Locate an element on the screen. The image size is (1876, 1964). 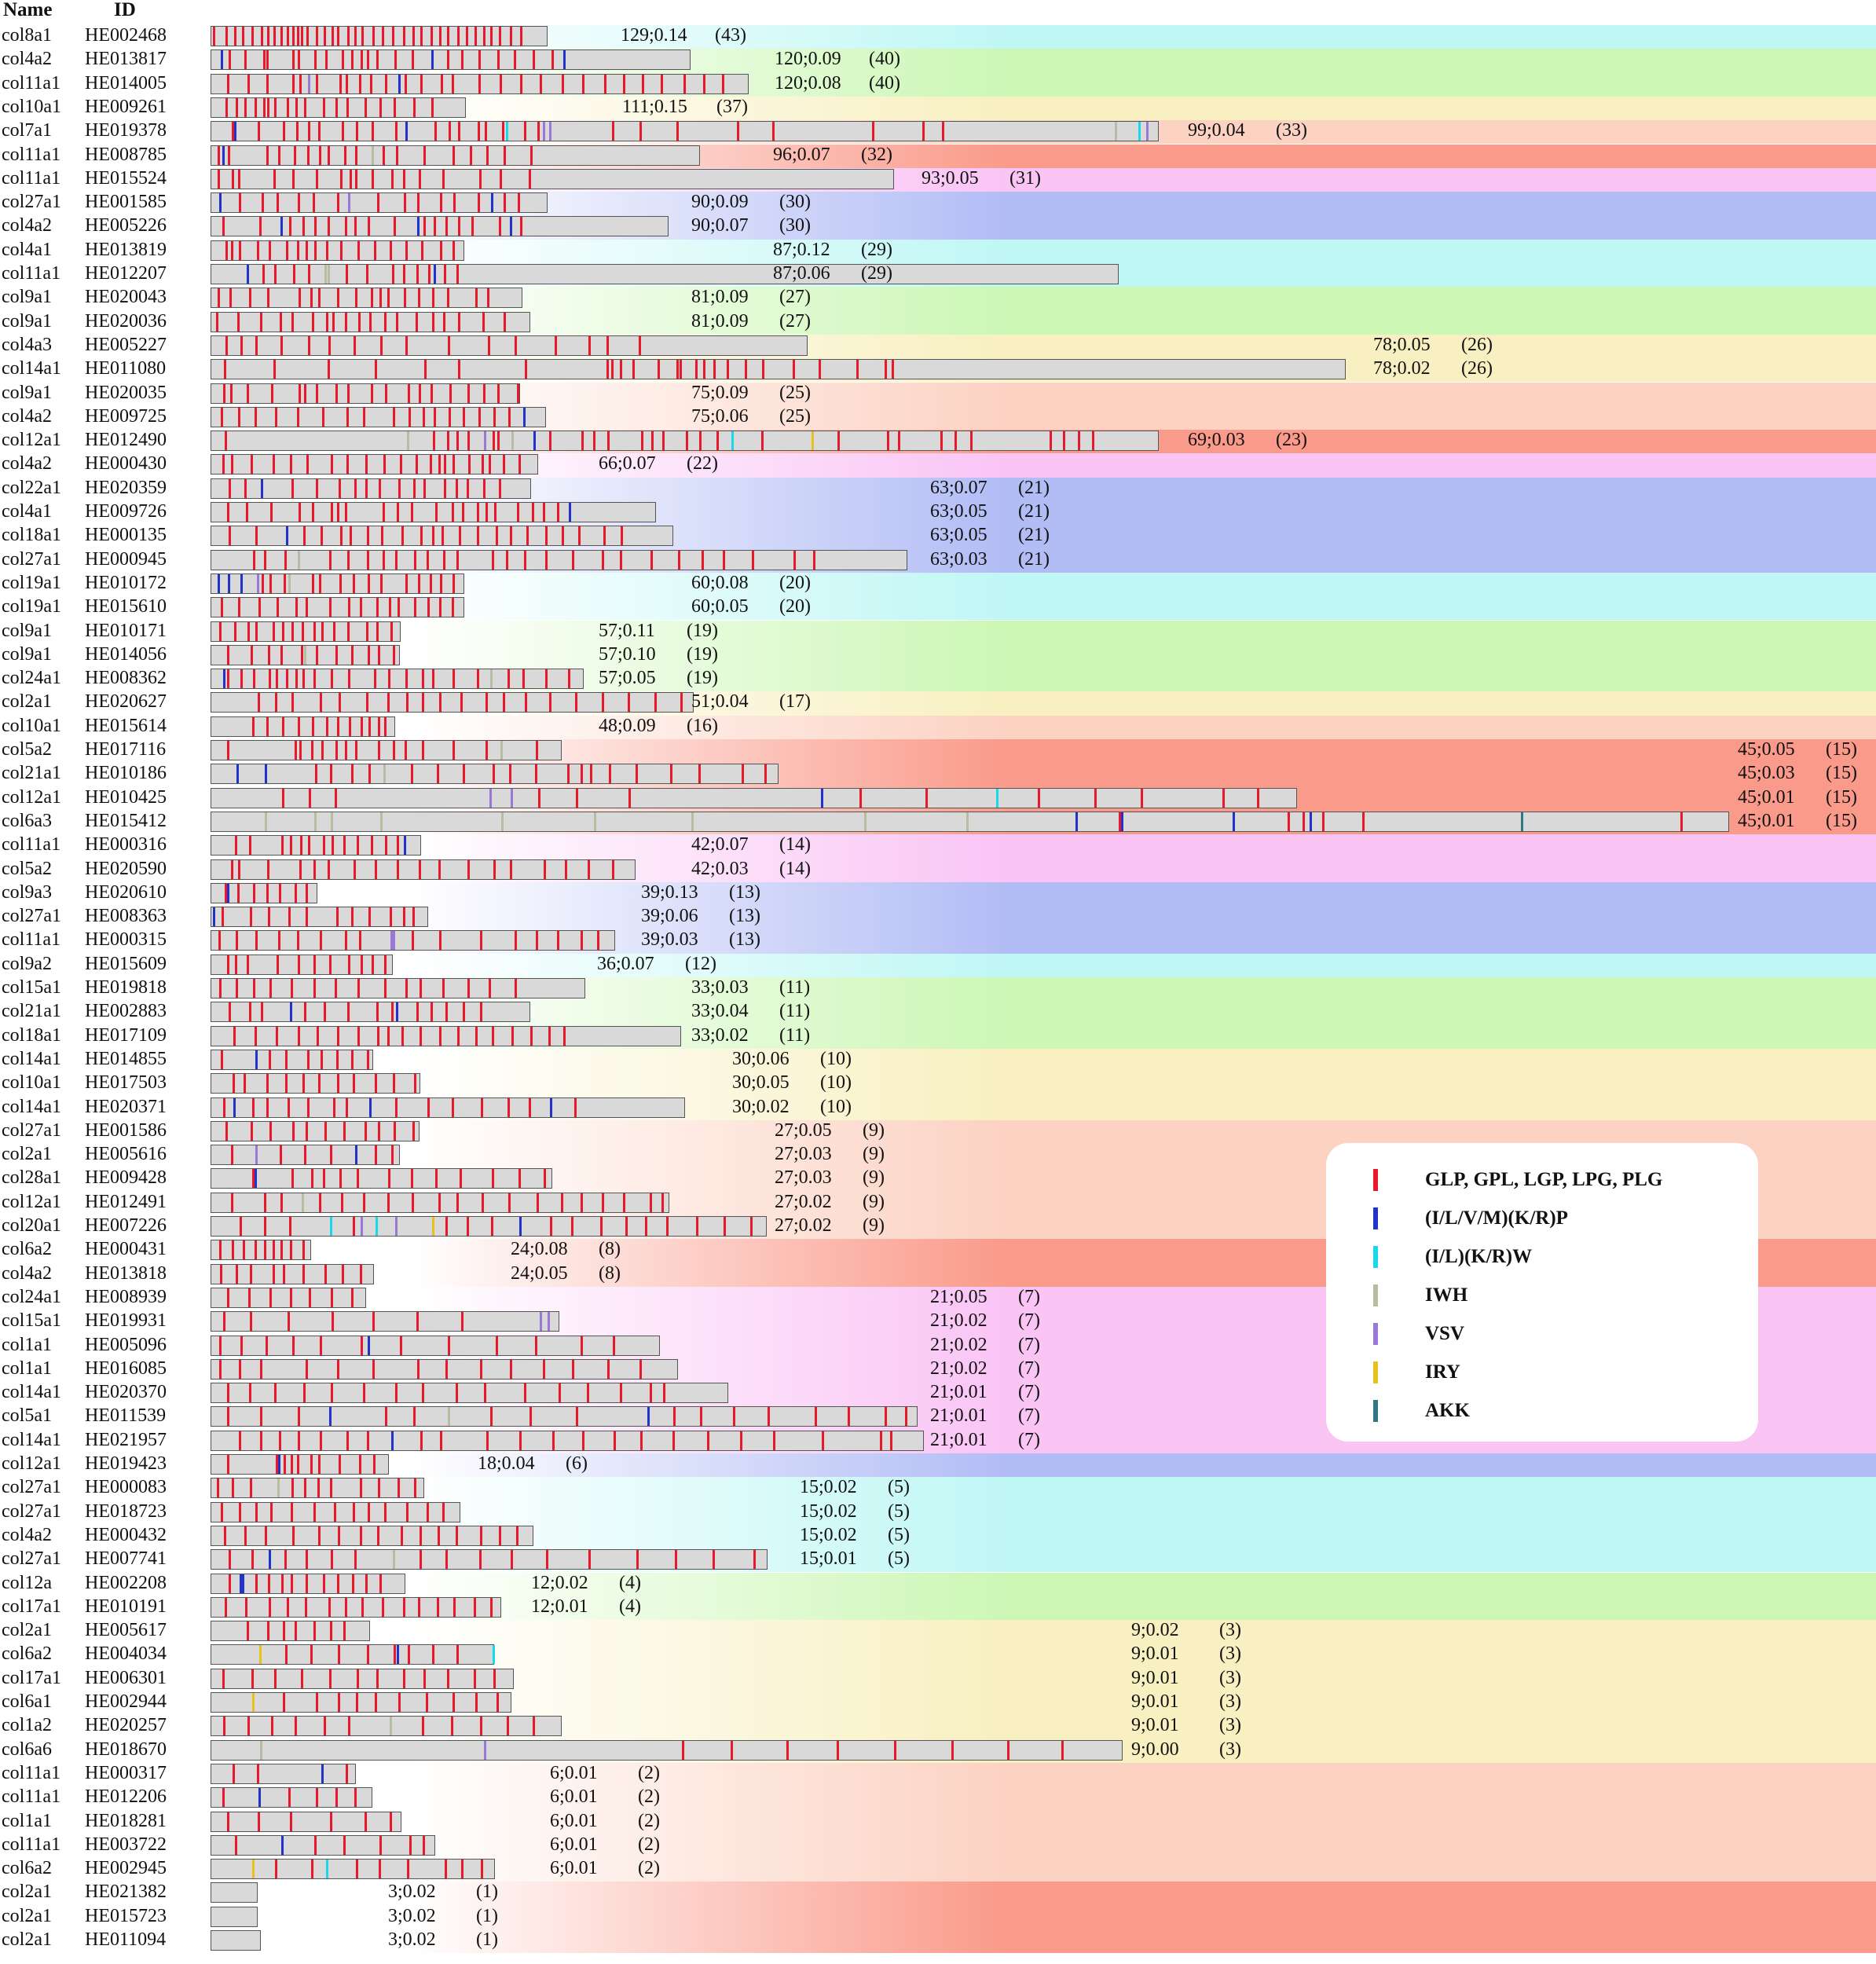
row-id: HE000430 is located at coordinates (126, 464).